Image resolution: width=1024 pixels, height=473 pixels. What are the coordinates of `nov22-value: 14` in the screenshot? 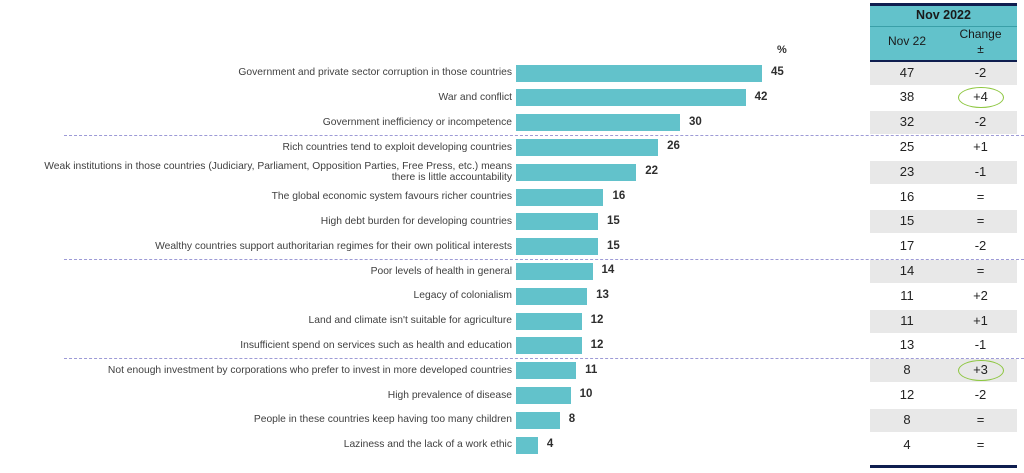 It's located at (907, 270).